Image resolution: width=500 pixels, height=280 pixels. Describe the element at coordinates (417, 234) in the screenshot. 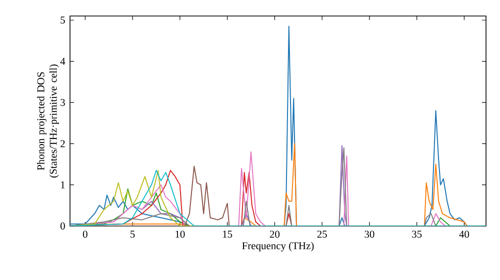

I see `x-tick-label: 35` at that location.